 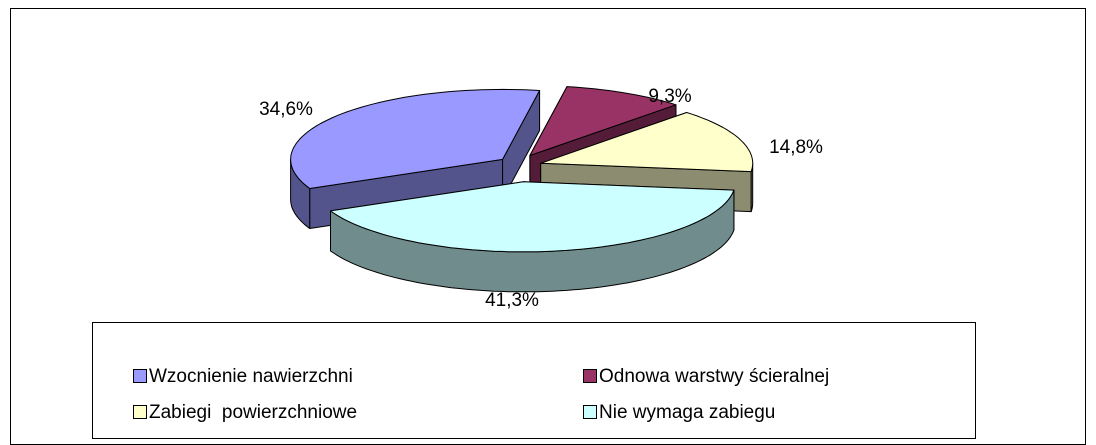 I want to click on legend-label: Nie wymaga zabiegu, so click(x=687, y=412).